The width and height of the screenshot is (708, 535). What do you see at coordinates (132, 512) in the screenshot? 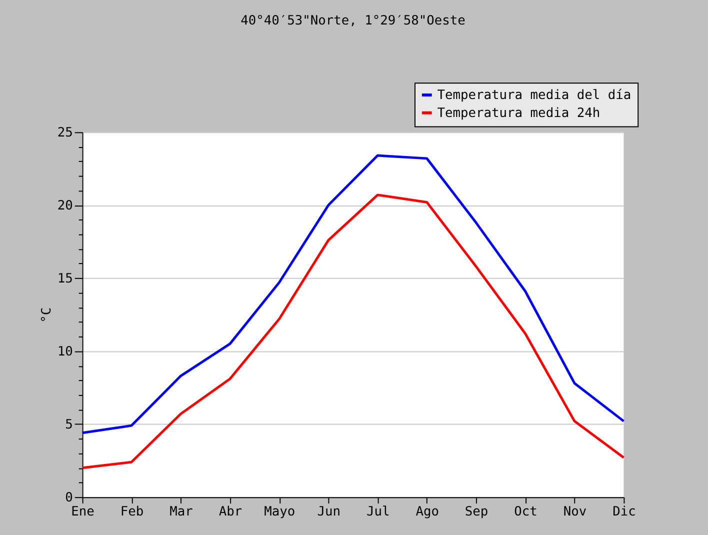
I see `x-tick-label: Feb` at bounding box center [132, 512].